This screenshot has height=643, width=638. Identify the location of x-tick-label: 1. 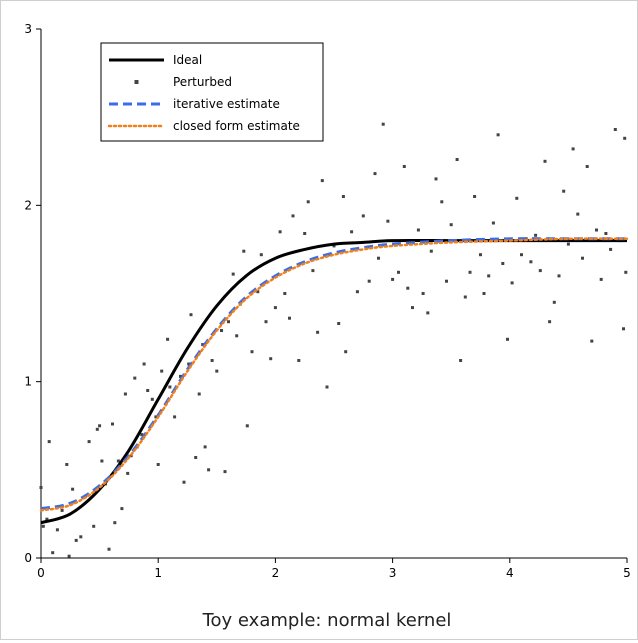
(158, 573).